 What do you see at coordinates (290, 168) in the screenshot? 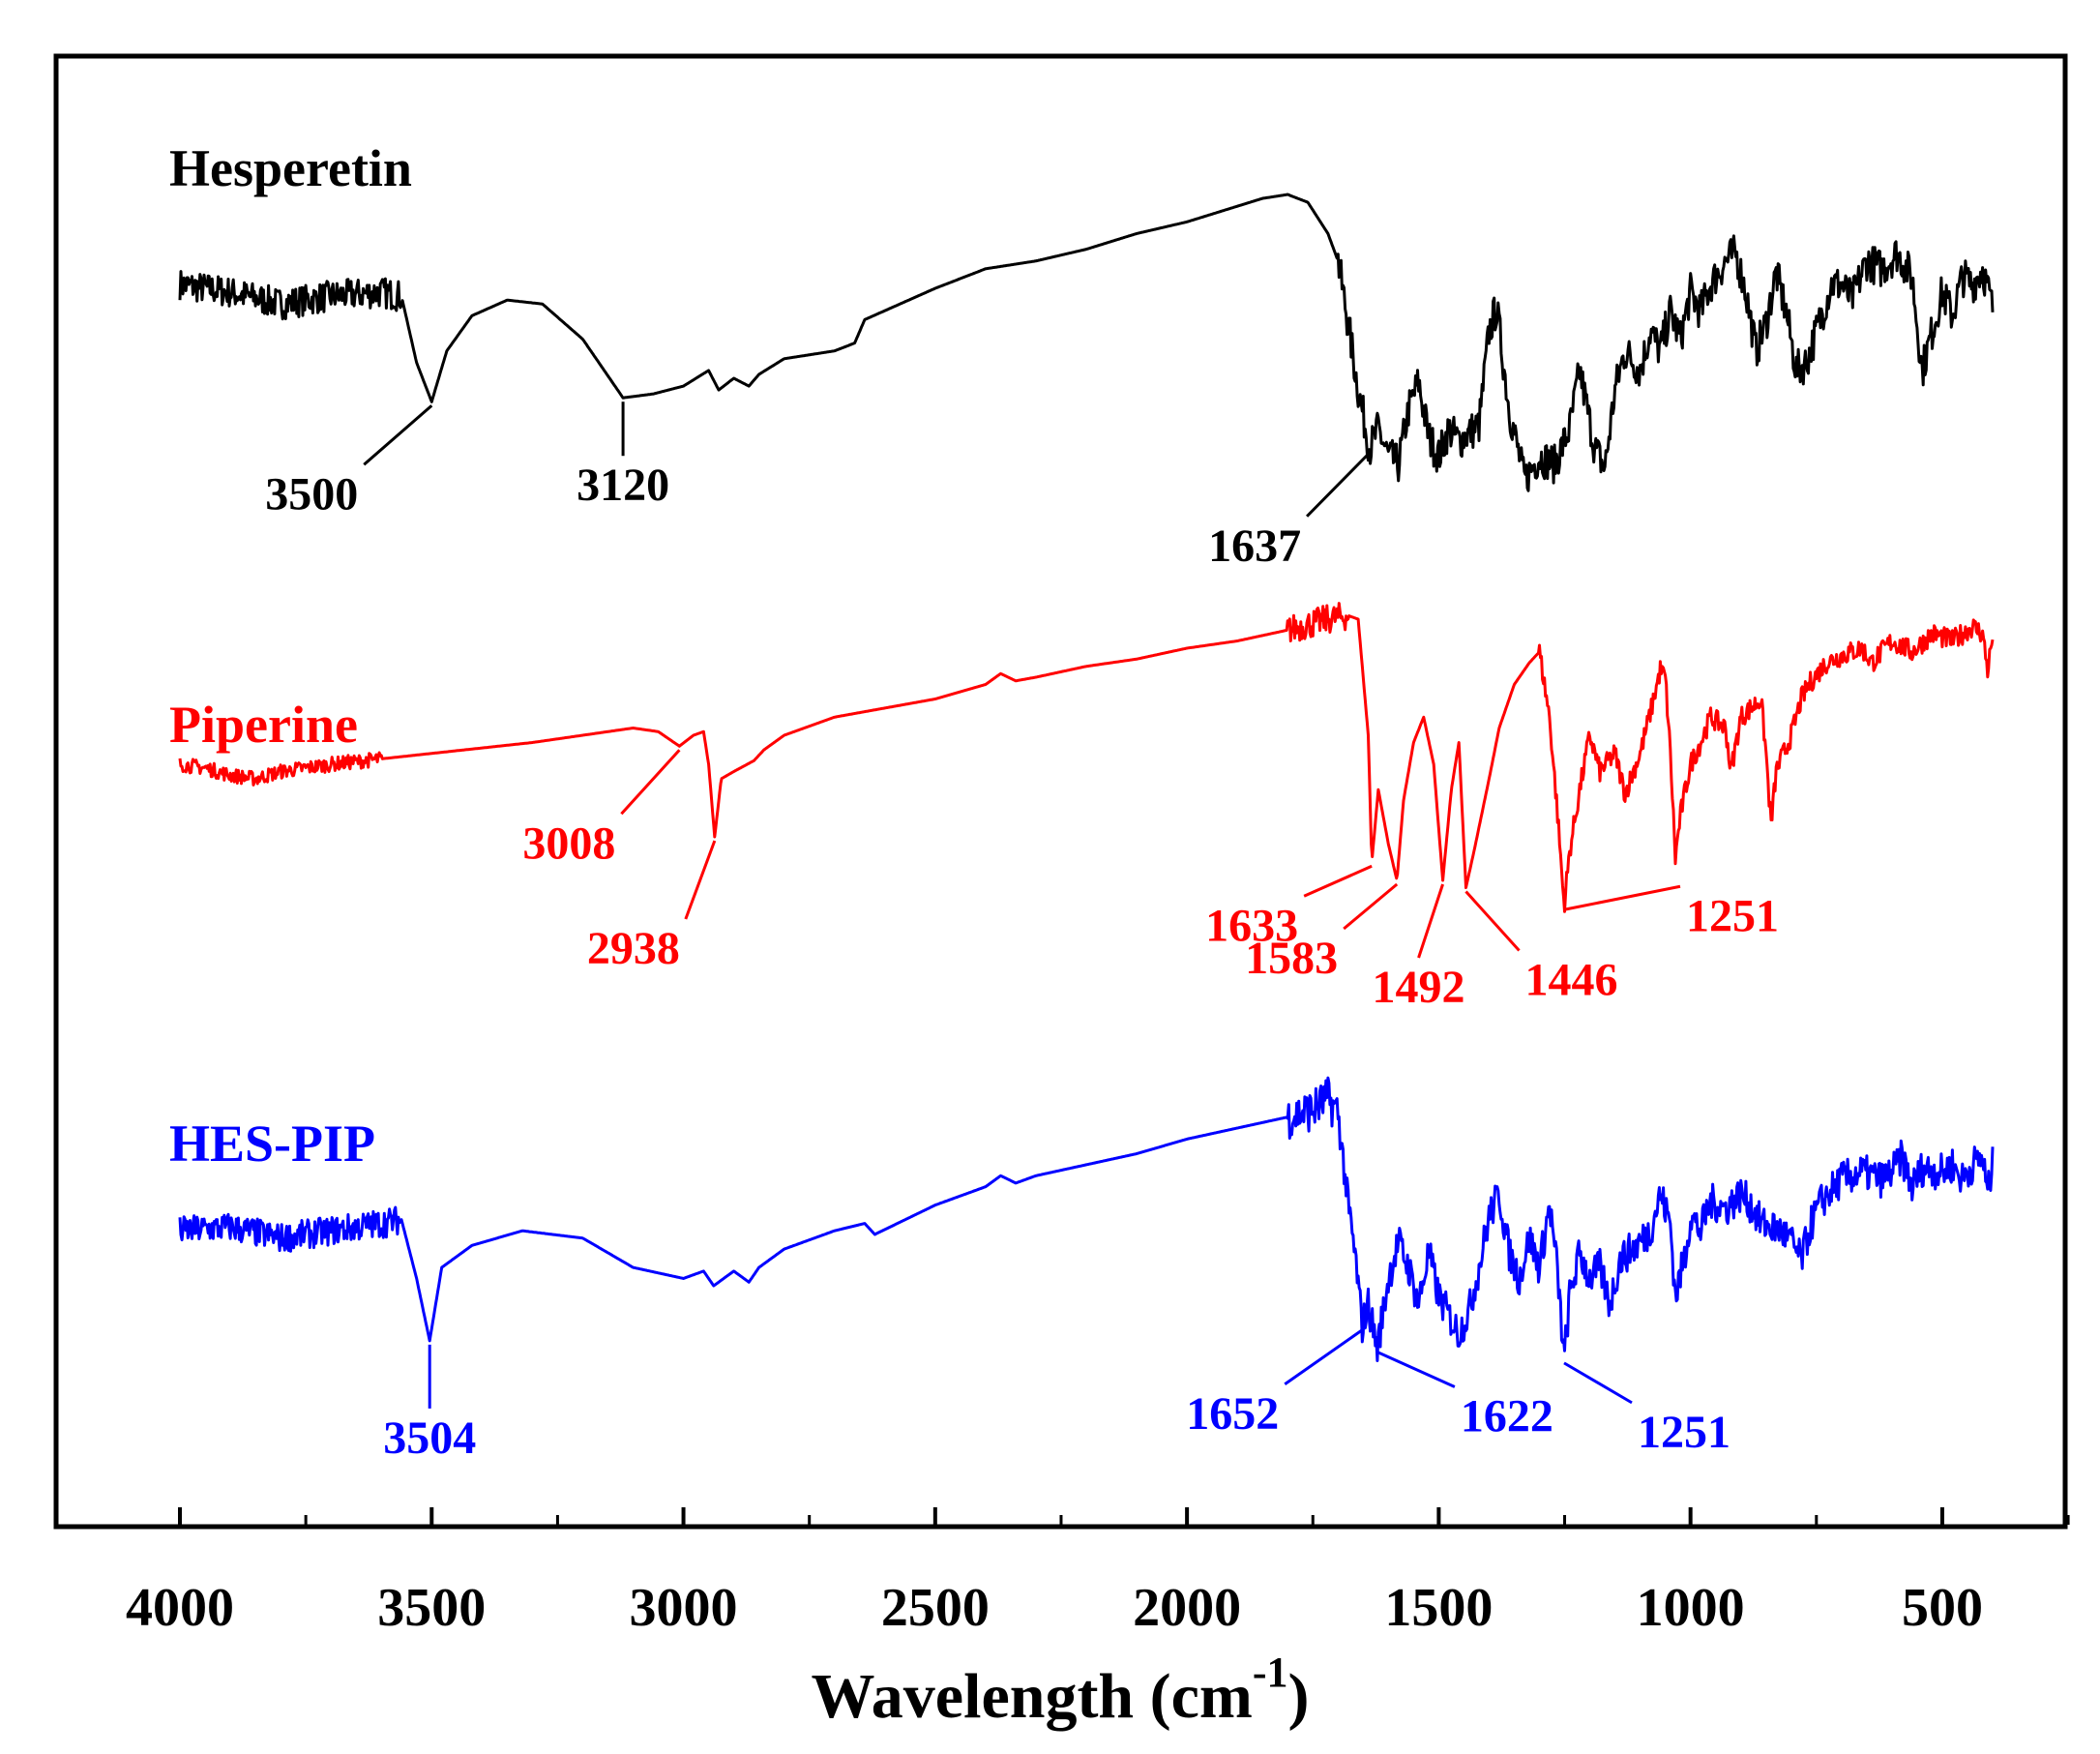
I see `series-label-hesperetin: Hesperetin` at bounding box center [290, 168].